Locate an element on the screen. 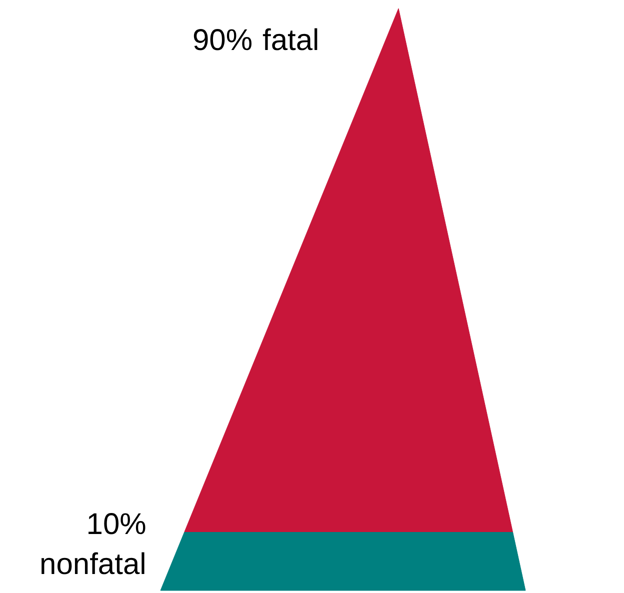 The width and height of the screenshot is (624, 593). category-label: fatal is located at coordinates (291, 40).